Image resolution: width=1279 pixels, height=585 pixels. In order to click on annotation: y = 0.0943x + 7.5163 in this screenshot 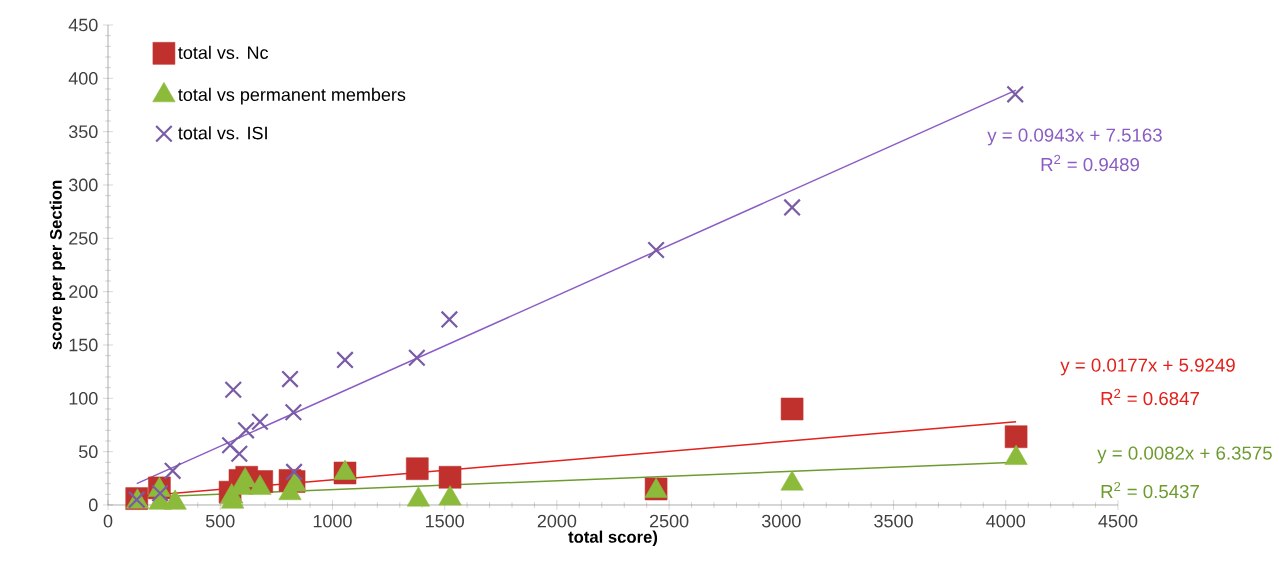, I will do `click(1074, 137)`.